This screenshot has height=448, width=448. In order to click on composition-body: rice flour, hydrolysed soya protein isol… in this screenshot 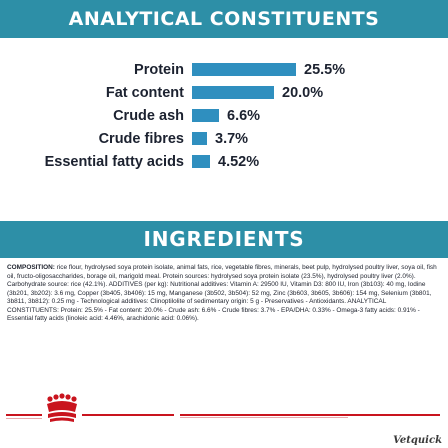, I will do `click(222, 293)`.